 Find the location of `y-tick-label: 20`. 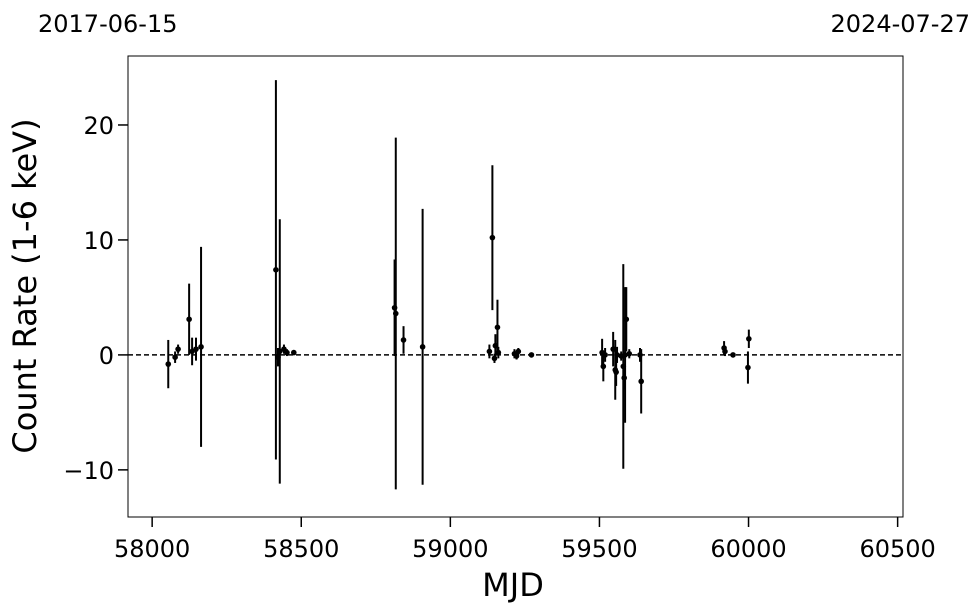

y-tick-label: 20 is located at coordinates (98, 126).